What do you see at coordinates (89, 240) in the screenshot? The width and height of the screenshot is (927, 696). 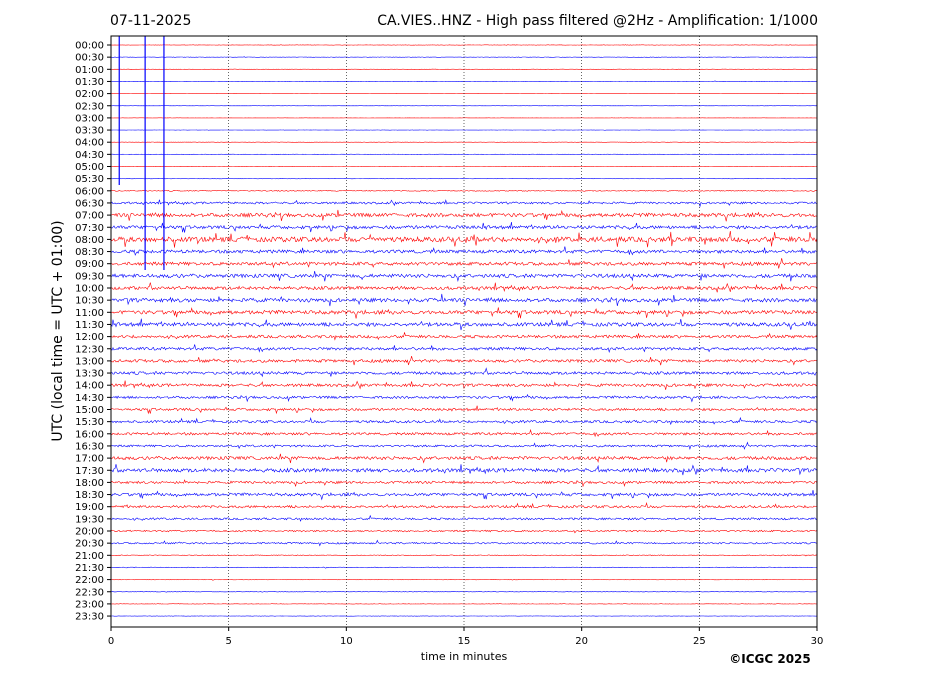 I see `y-tick-label: 08:00` at bounding box center [89, 240].